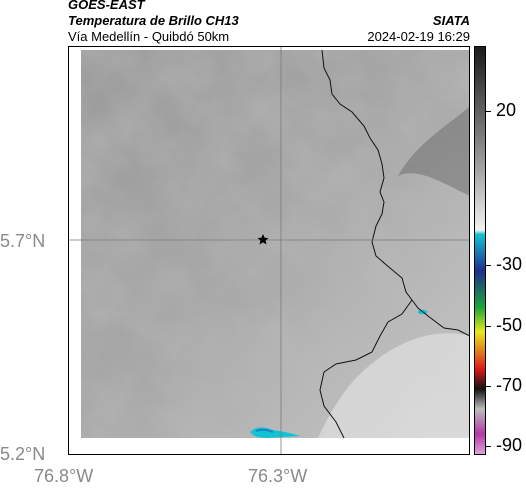  Describe the element at coordinates (509, 264) in the screenshot. I see `colorbar-label: -30` at that location.